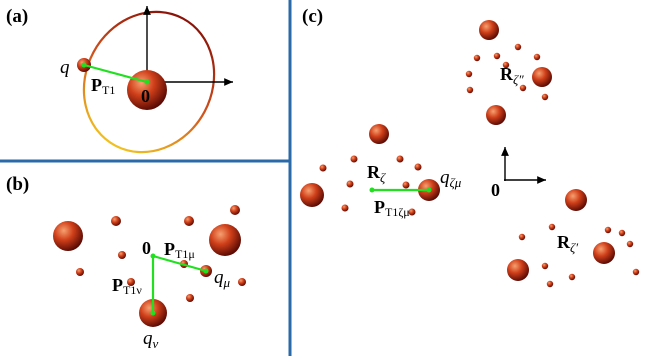 This screenshot has height=356, width=649. What do you see at coordinates (179, 263) in the screenshot?
I see `vector-p-t1-mu` at bounding box center [179, 263].